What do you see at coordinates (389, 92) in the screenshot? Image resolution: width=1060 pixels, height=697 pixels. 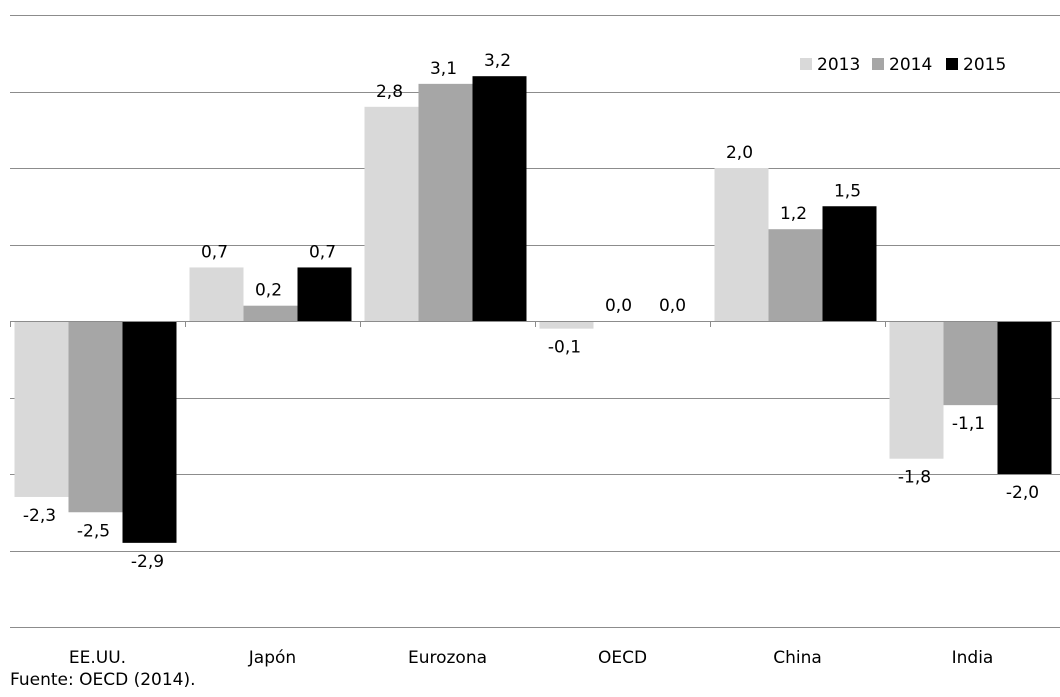 I see `data-label: 2,8` at bounding box center [389, 92].